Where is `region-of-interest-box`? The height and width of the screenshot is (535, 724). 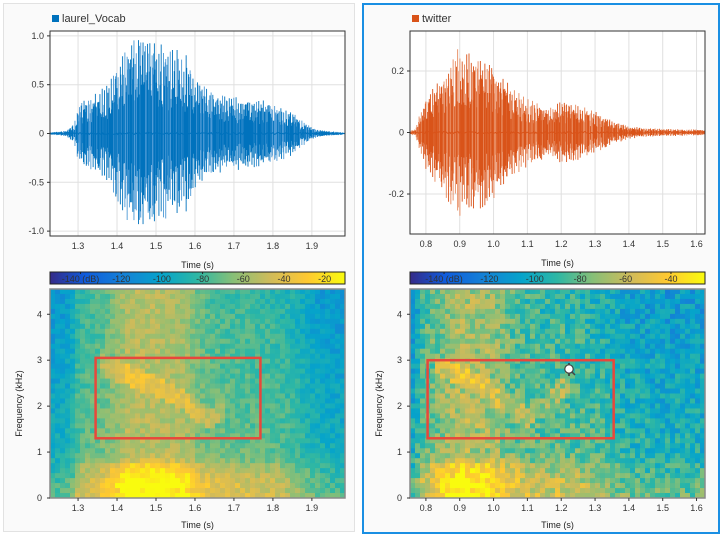 region-of-interest-box is located at coordinates (178, 398).